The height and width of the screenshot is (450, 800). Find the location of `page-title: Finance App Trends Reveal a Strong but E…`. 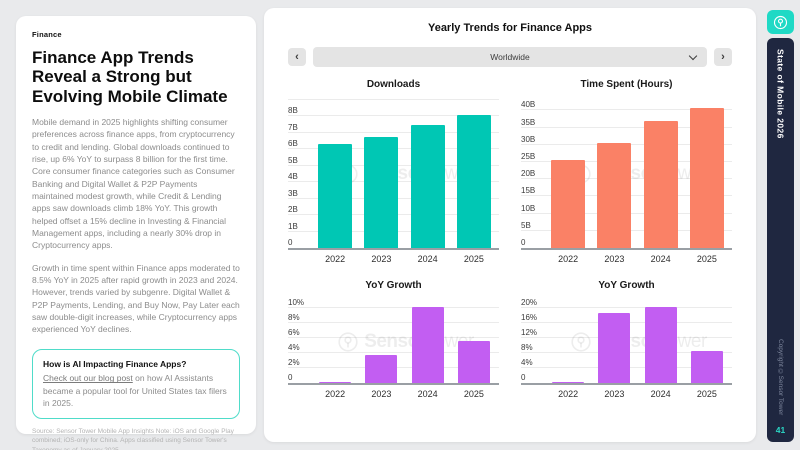

page-title: Finance App Trends Reveal a Strong but E… is located at coordinates (130, 77).